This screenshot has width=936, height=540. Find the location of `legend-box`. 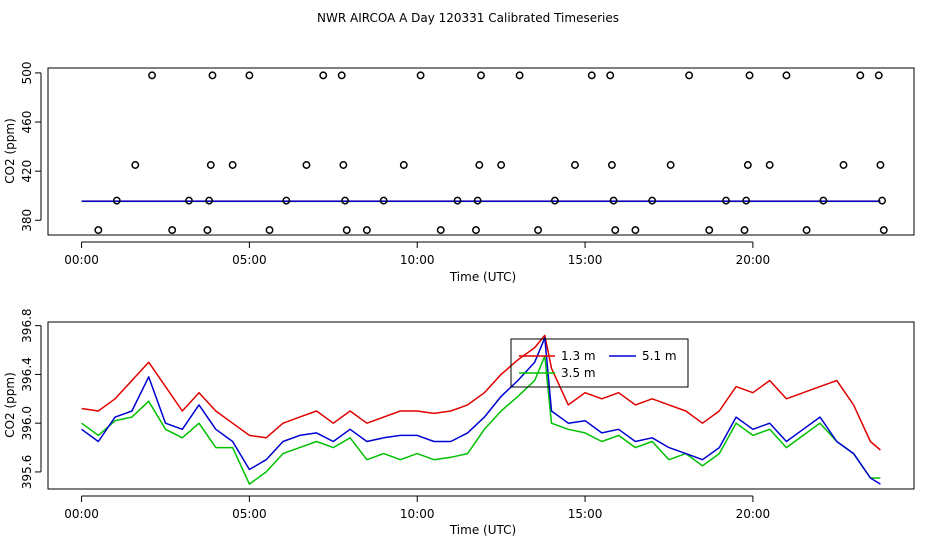

legend-box is located at coordinates (599, 363).